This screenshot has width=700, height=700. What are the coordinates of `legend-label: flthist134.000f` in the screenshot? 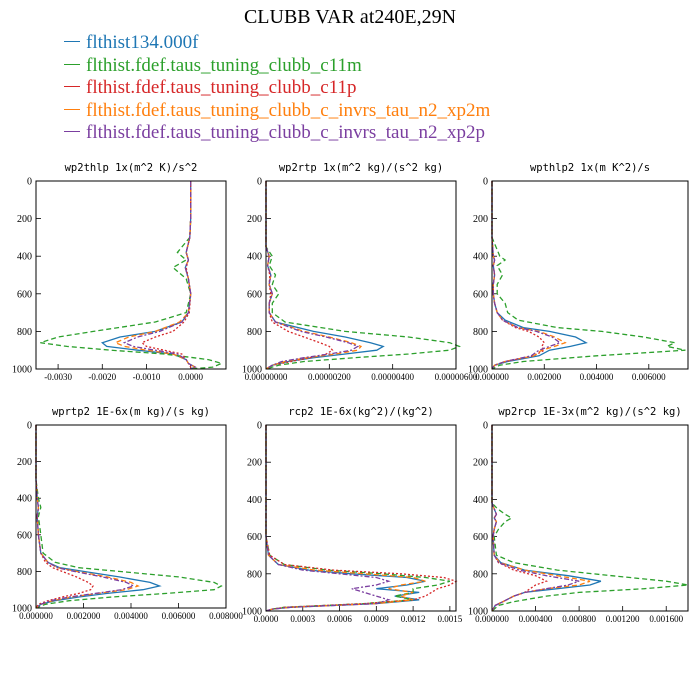 It's located at (142, 42).